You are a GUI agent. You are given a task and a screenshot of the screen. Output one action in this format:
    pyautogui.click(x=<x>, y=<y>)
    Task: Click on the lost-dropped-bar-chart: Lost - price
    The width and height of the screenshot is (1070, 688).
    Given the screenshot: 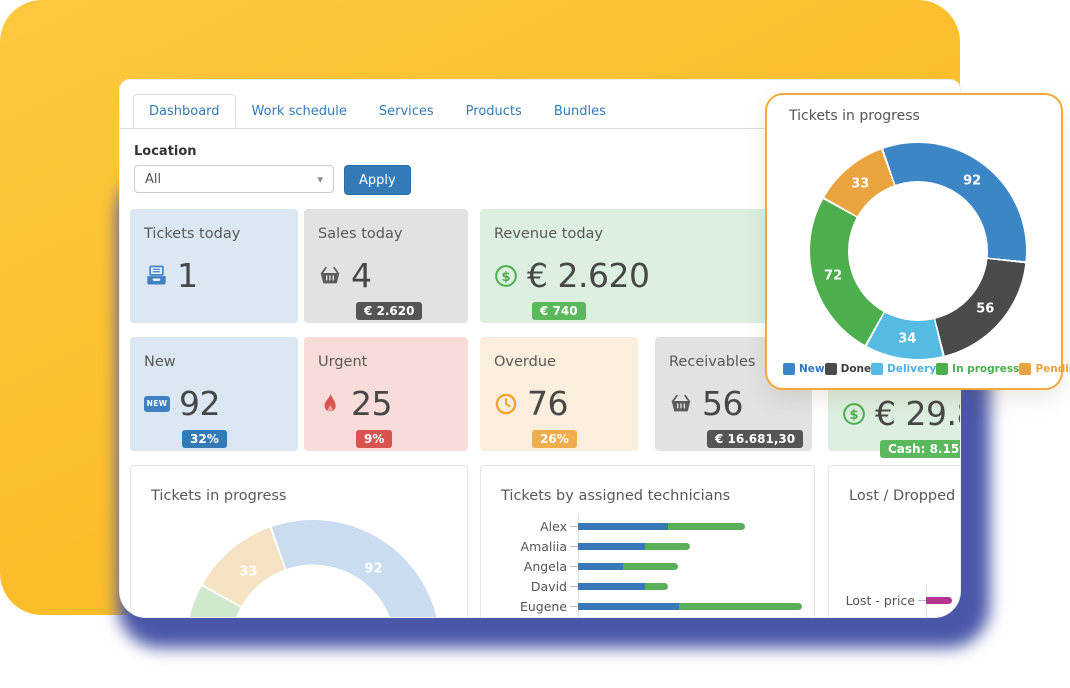 What is the action you would take?
    pyautogui.click(x=894, y=600)
    